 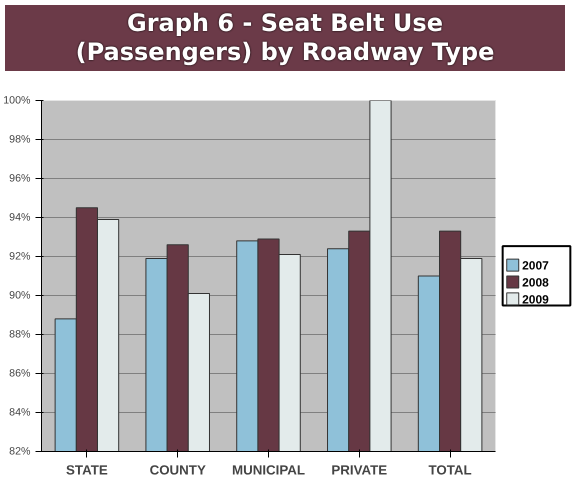 I want to click on legend-label: 2009, so click(x=536, y=299).